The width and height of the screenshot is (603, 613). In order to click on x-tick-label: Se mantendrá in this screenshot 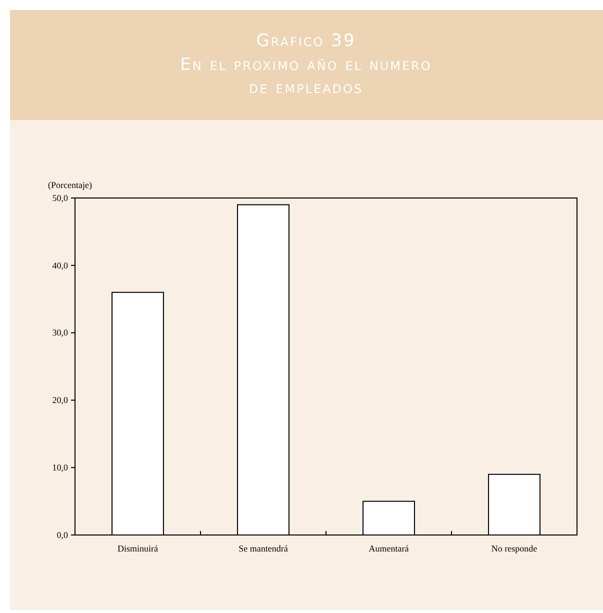, I will do `click(263, 548)`.